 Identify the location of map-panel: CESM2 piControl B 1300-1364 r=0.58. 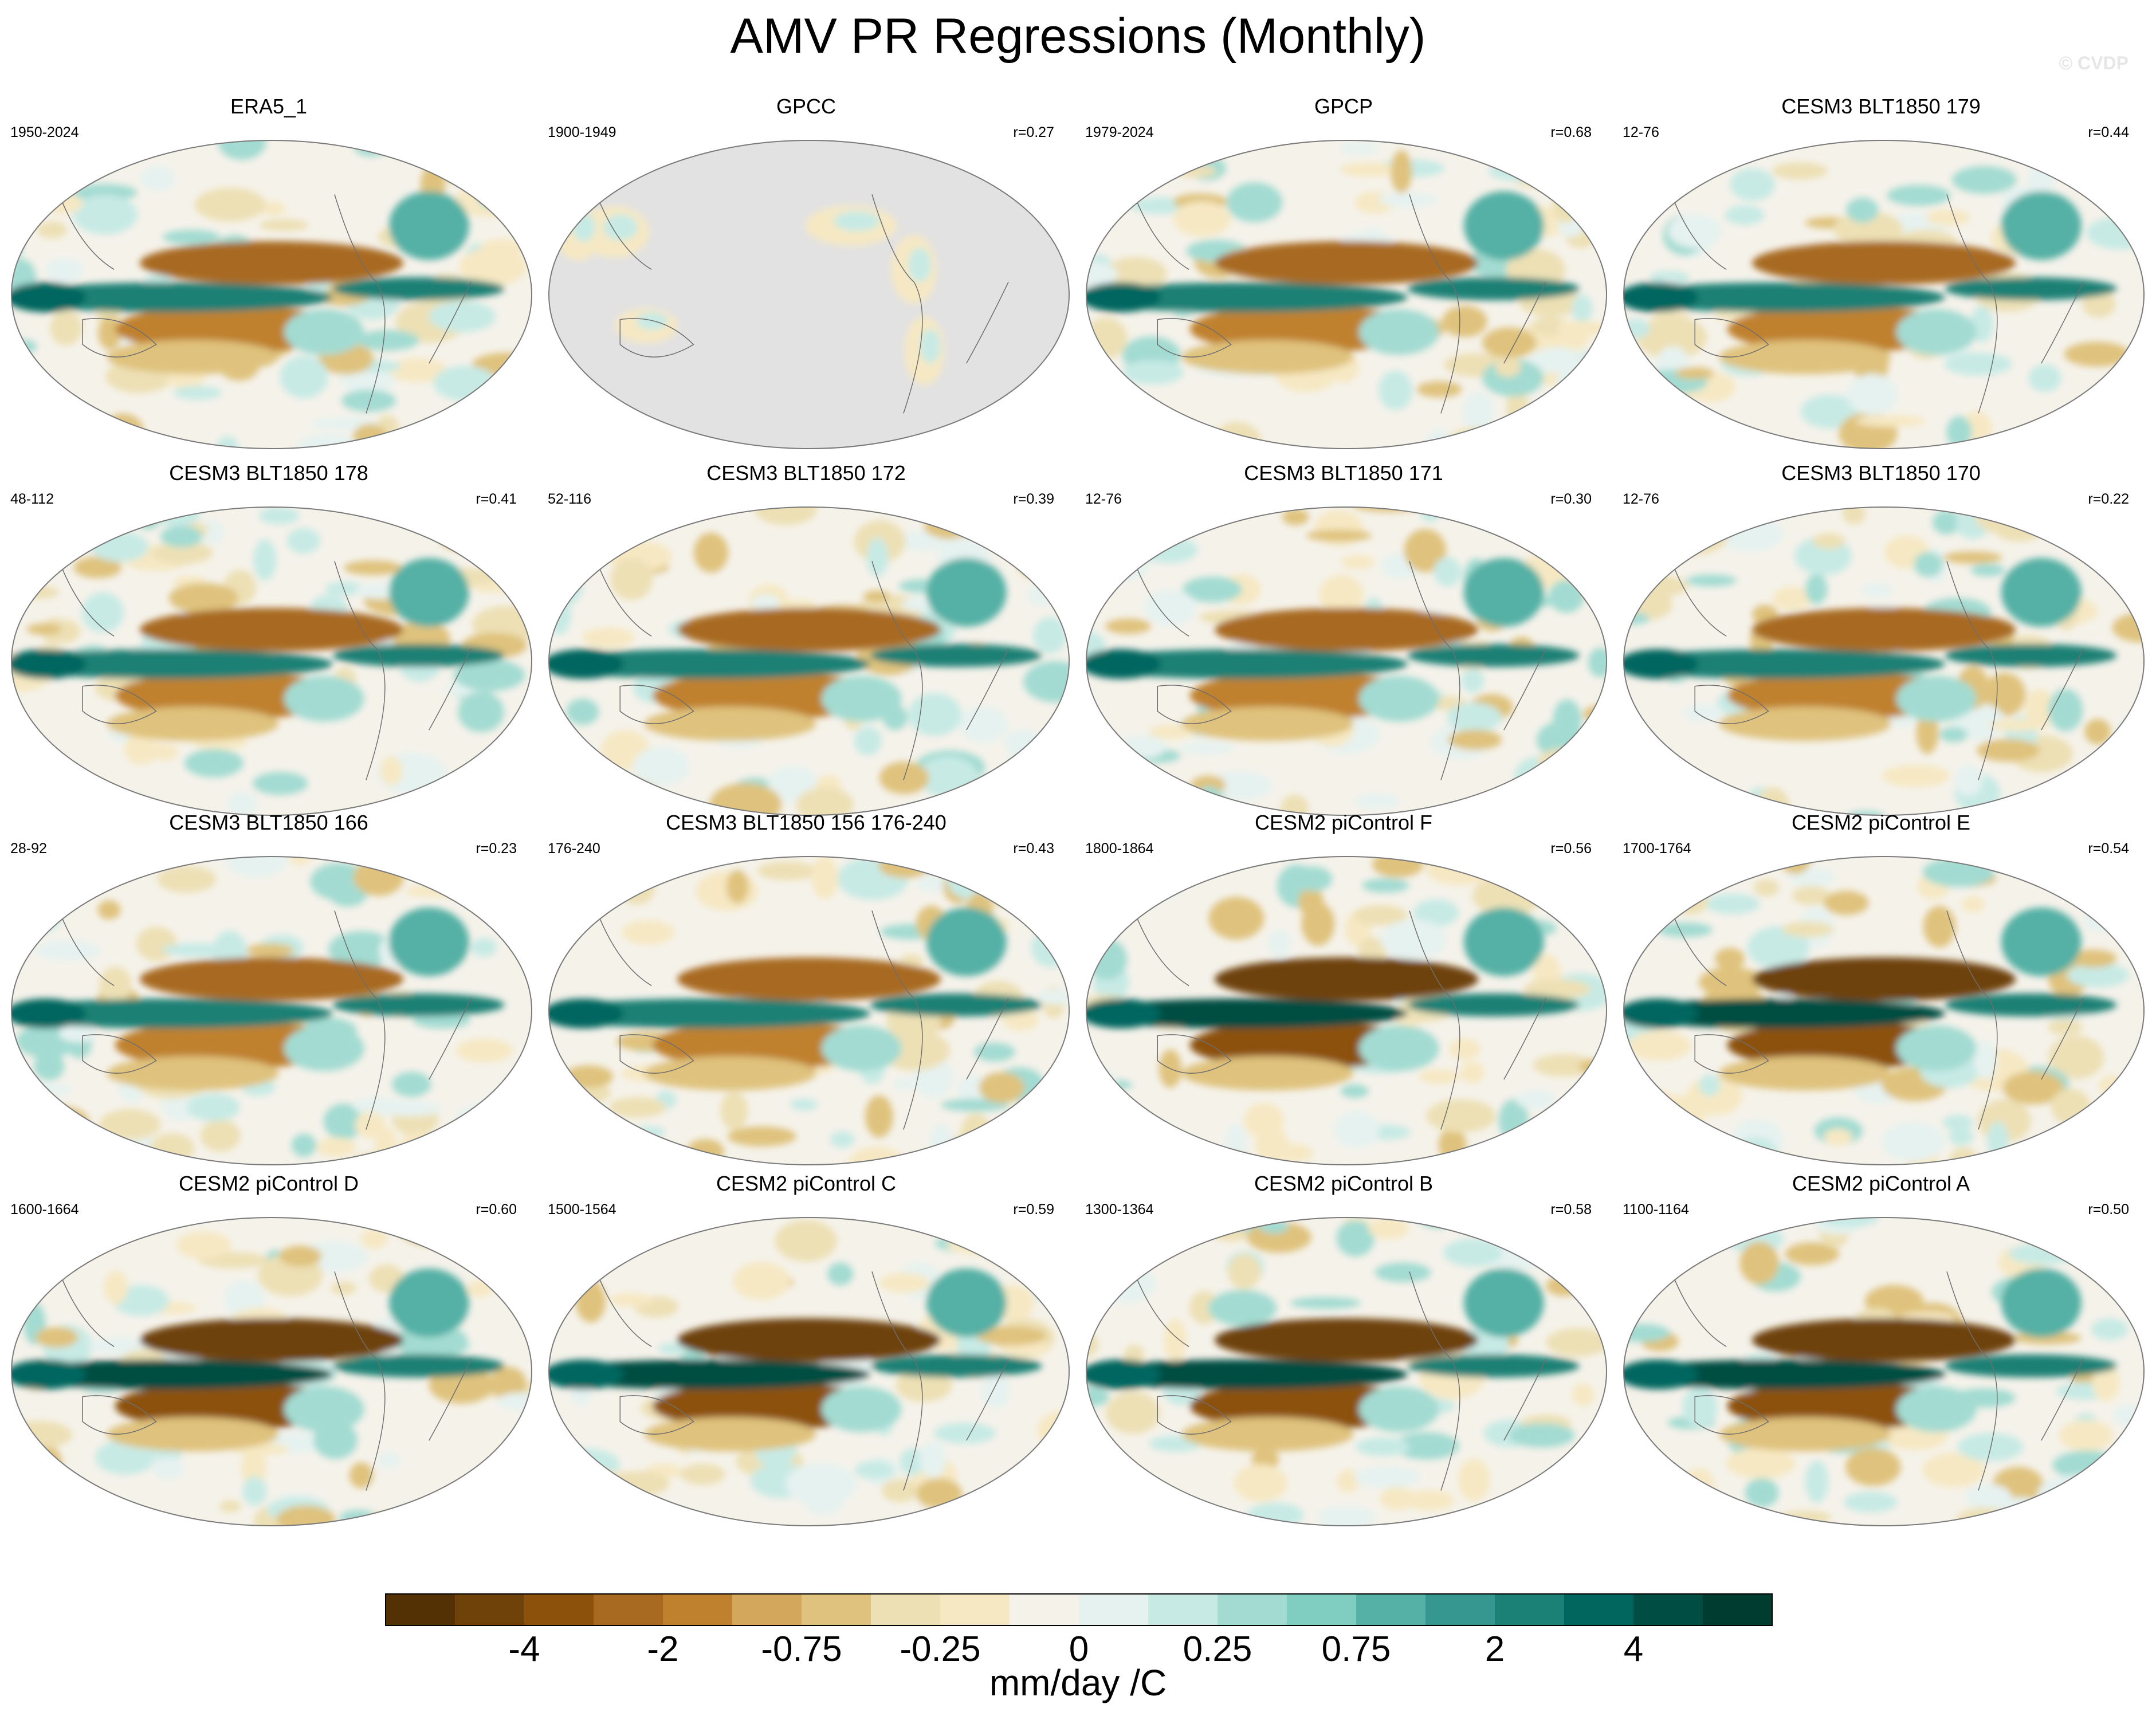
(1343, 1355).